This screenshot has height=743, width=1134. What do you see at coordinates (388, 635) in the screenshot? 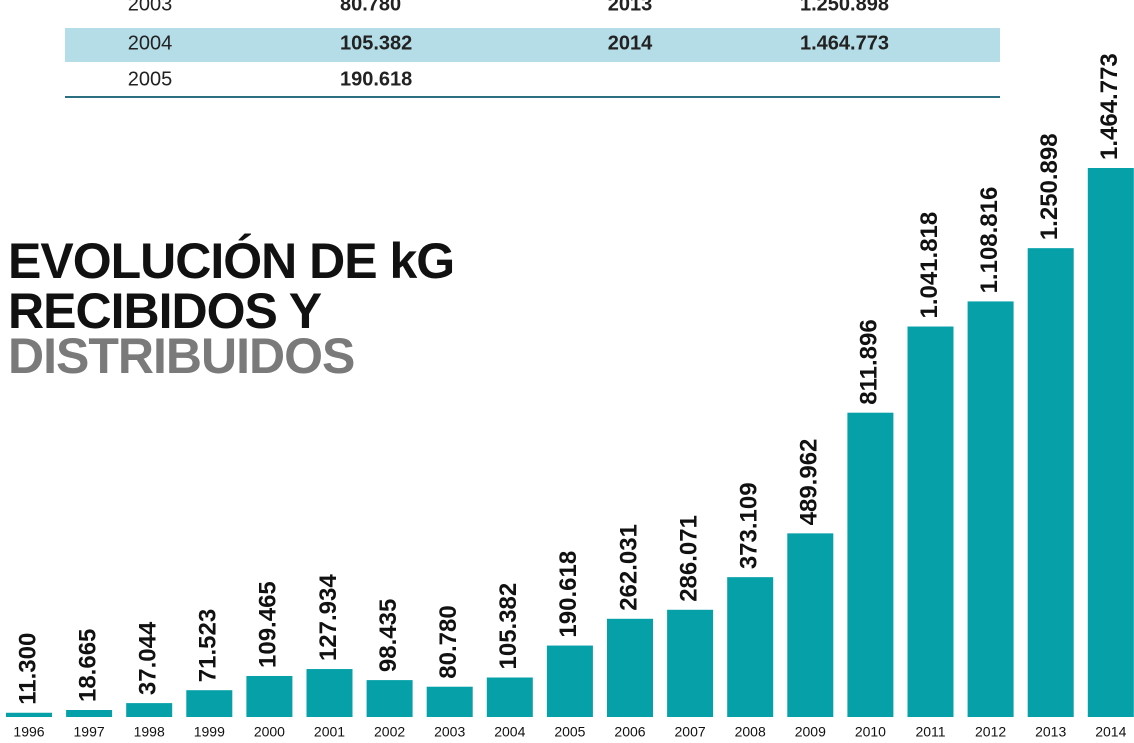
I see `value-label: 98.435` at bounding box center [388, 635].